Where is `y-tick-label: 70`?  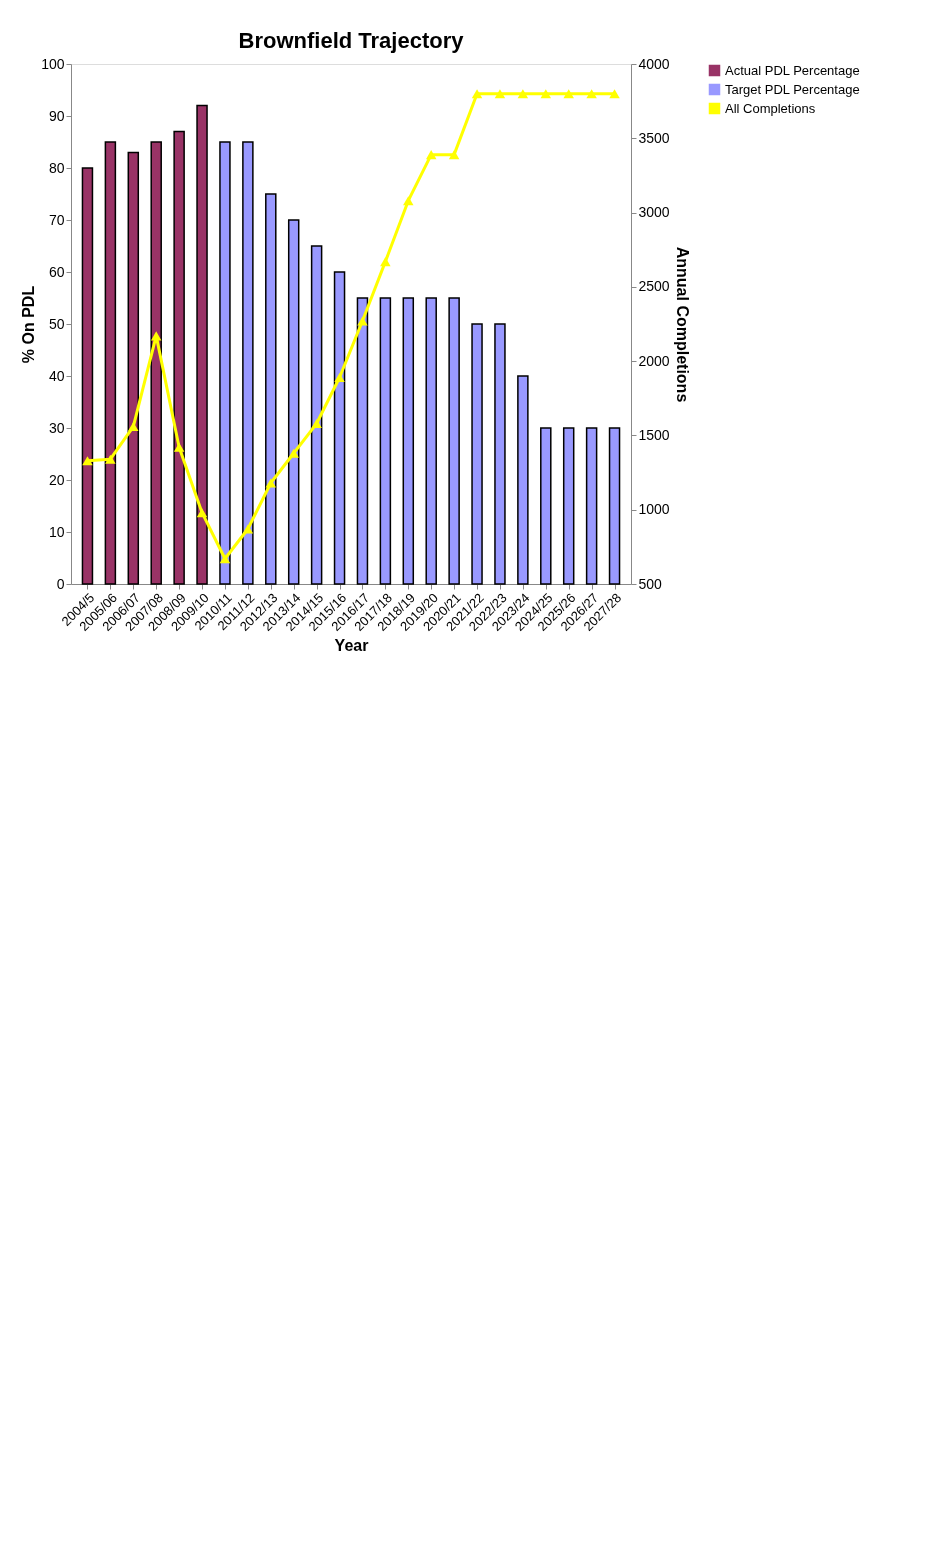 y-tick-label: 70 is located at coordinates (56, 219).